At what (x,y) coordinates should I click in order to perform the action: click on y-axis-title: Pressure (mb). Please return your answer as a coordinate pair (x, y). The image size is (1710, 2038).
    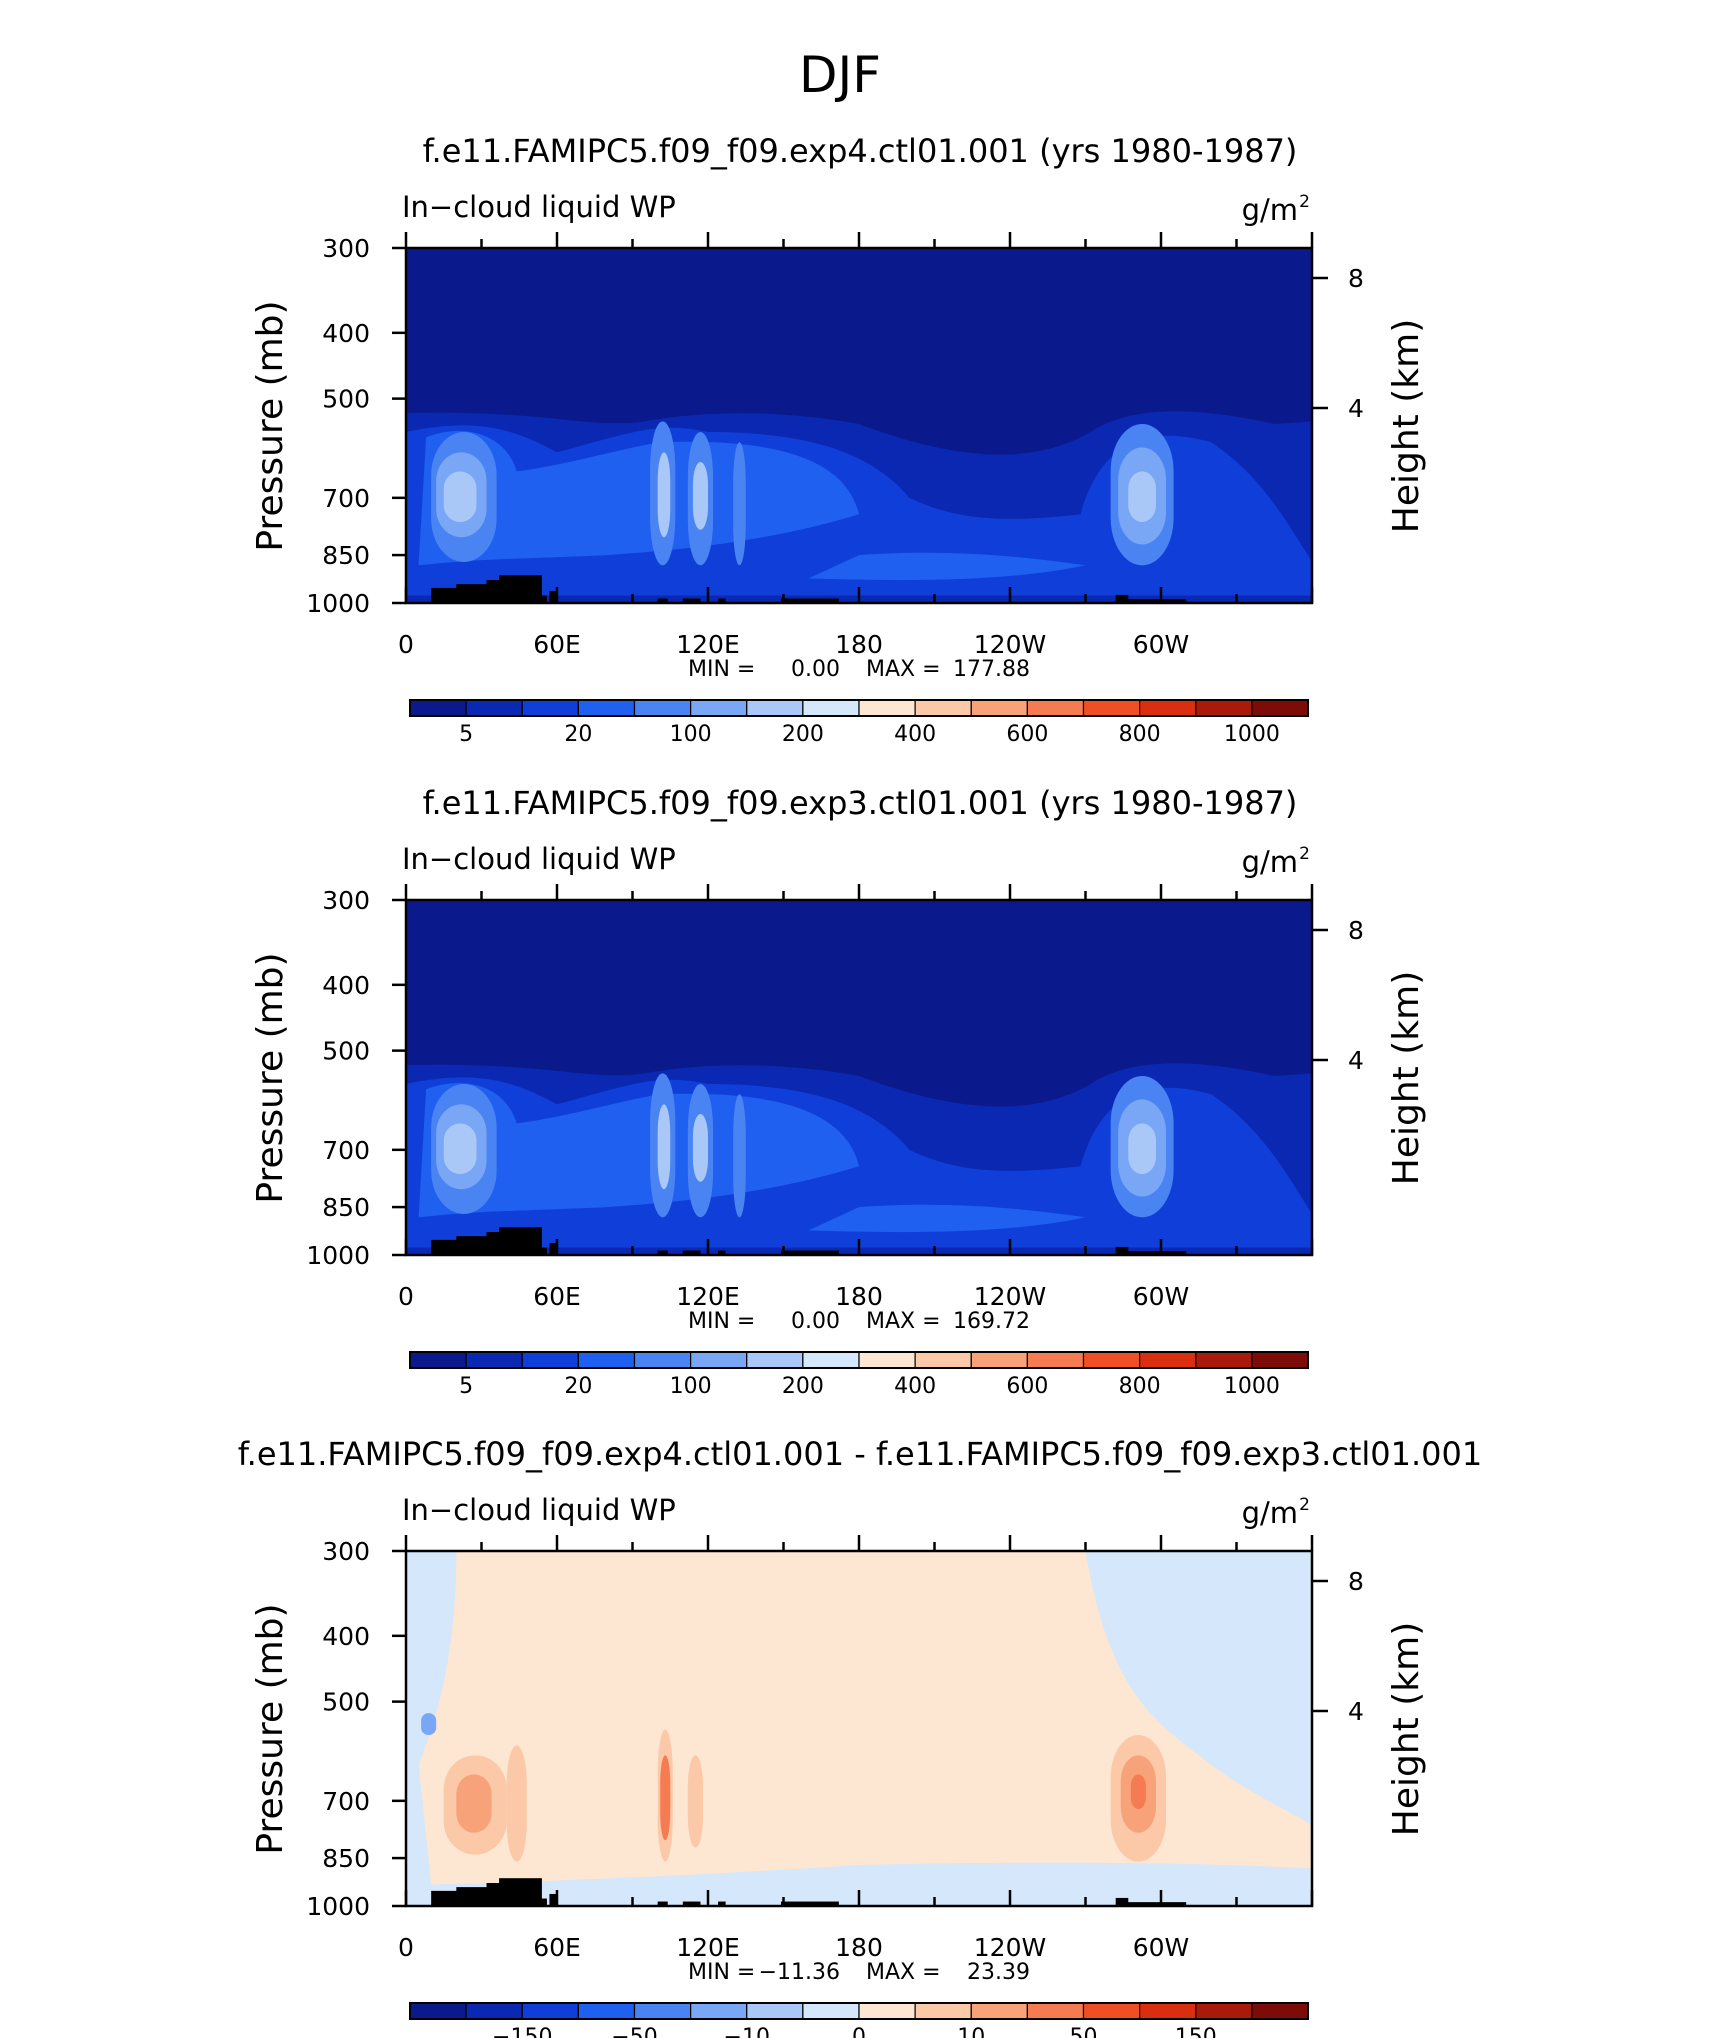
    Looking at the image, I should click on (270, 425).